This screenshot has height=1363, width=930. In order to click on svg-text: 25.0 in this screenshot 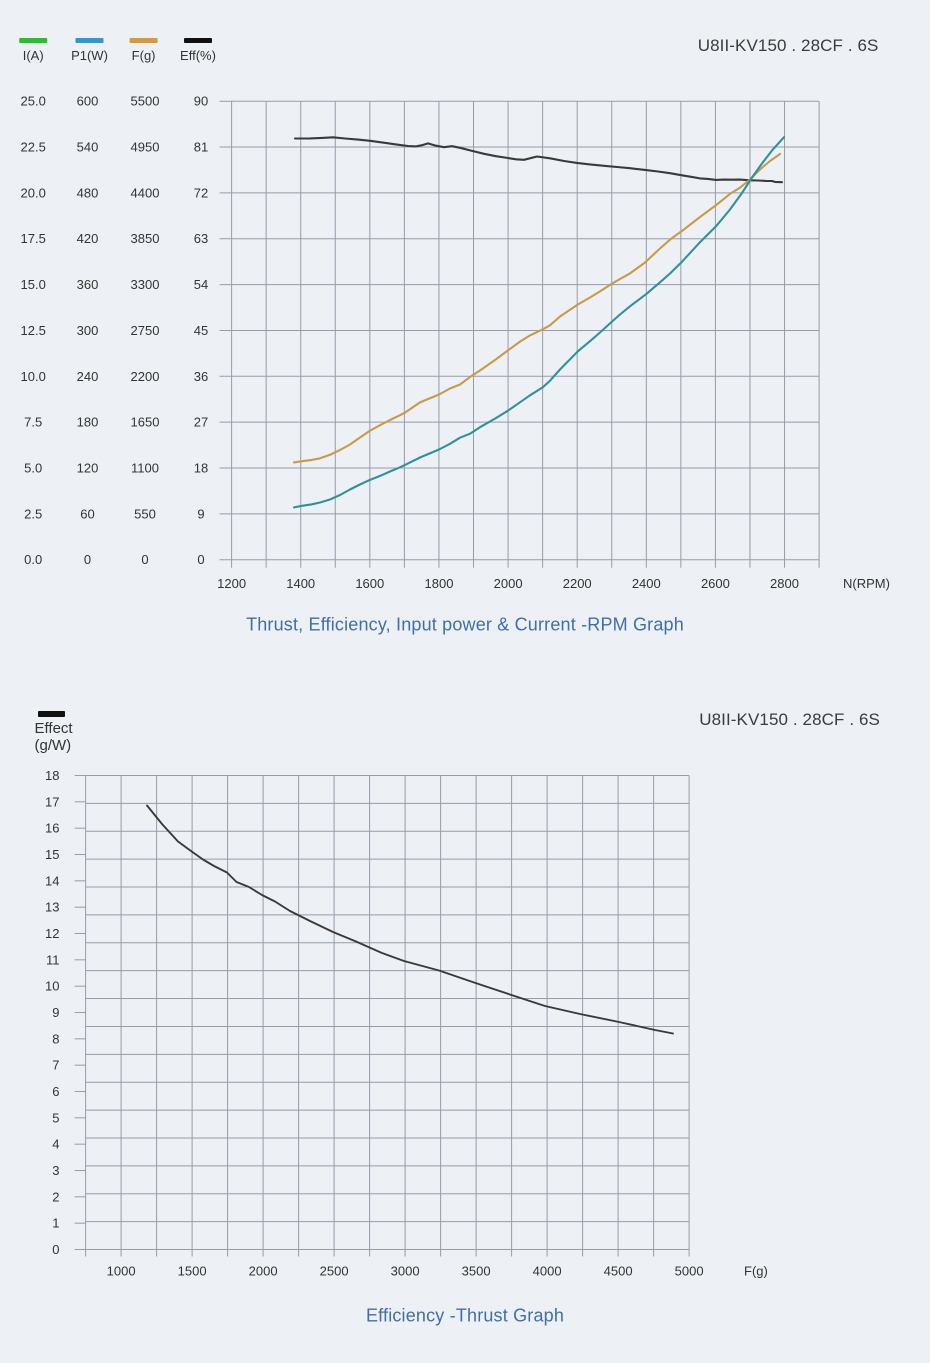, I will do `click(33, 101)`.